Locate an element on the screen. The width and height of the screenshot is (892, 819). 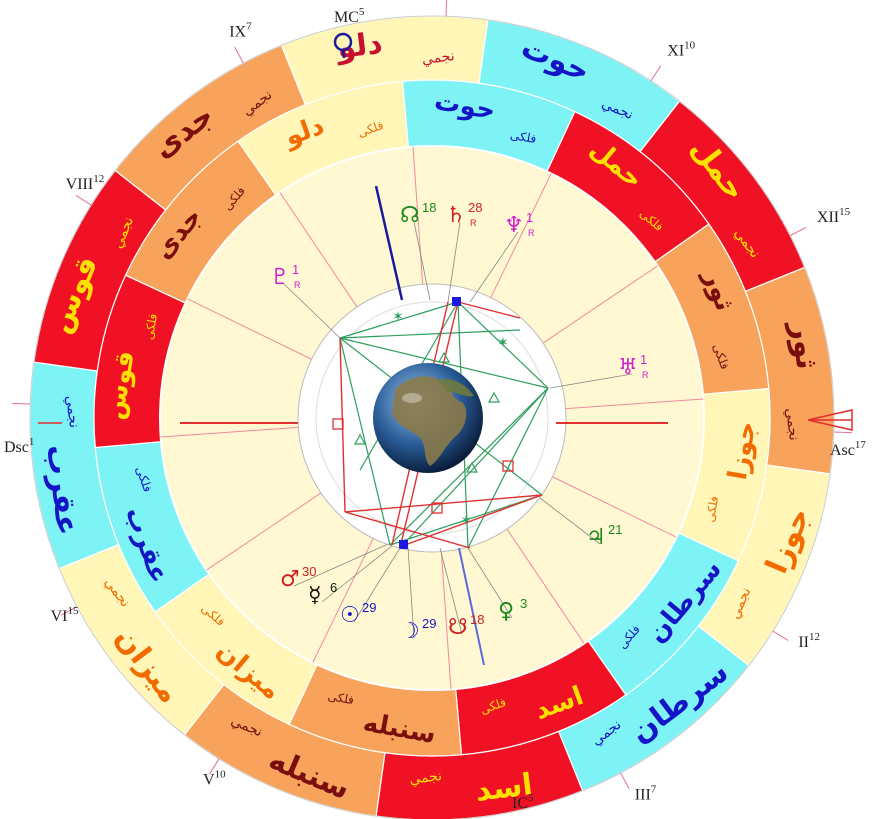
outer_ring-sign-name-0: دلو is located at coordinates (358, 46).